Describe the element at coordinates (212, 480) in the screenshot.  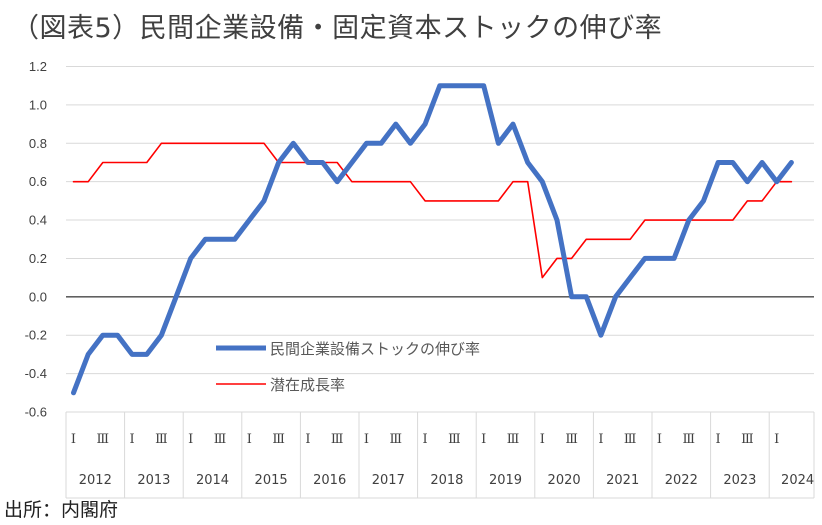
I see `x-year-label: 2014` at that location.